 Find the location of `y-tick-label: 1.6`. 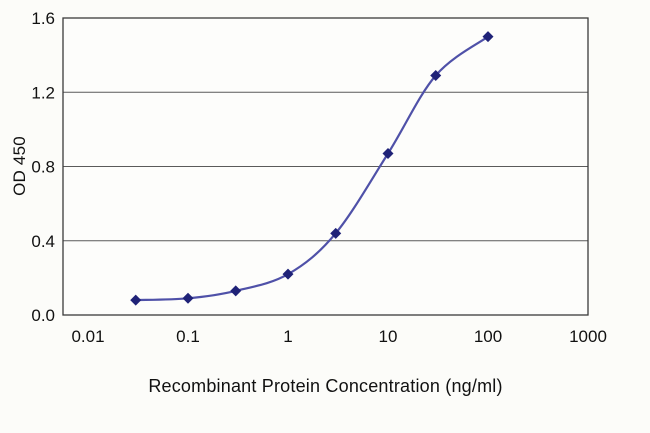

y-tick-label: 1.6 is located at coordinates (43, 18).